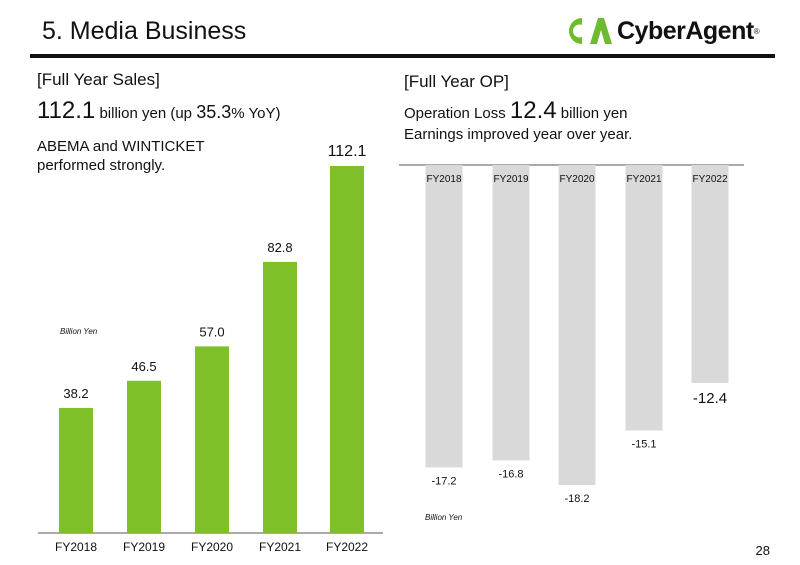  I want to click on sales-value-label-FY2020: 57.0, so click(211, 331).